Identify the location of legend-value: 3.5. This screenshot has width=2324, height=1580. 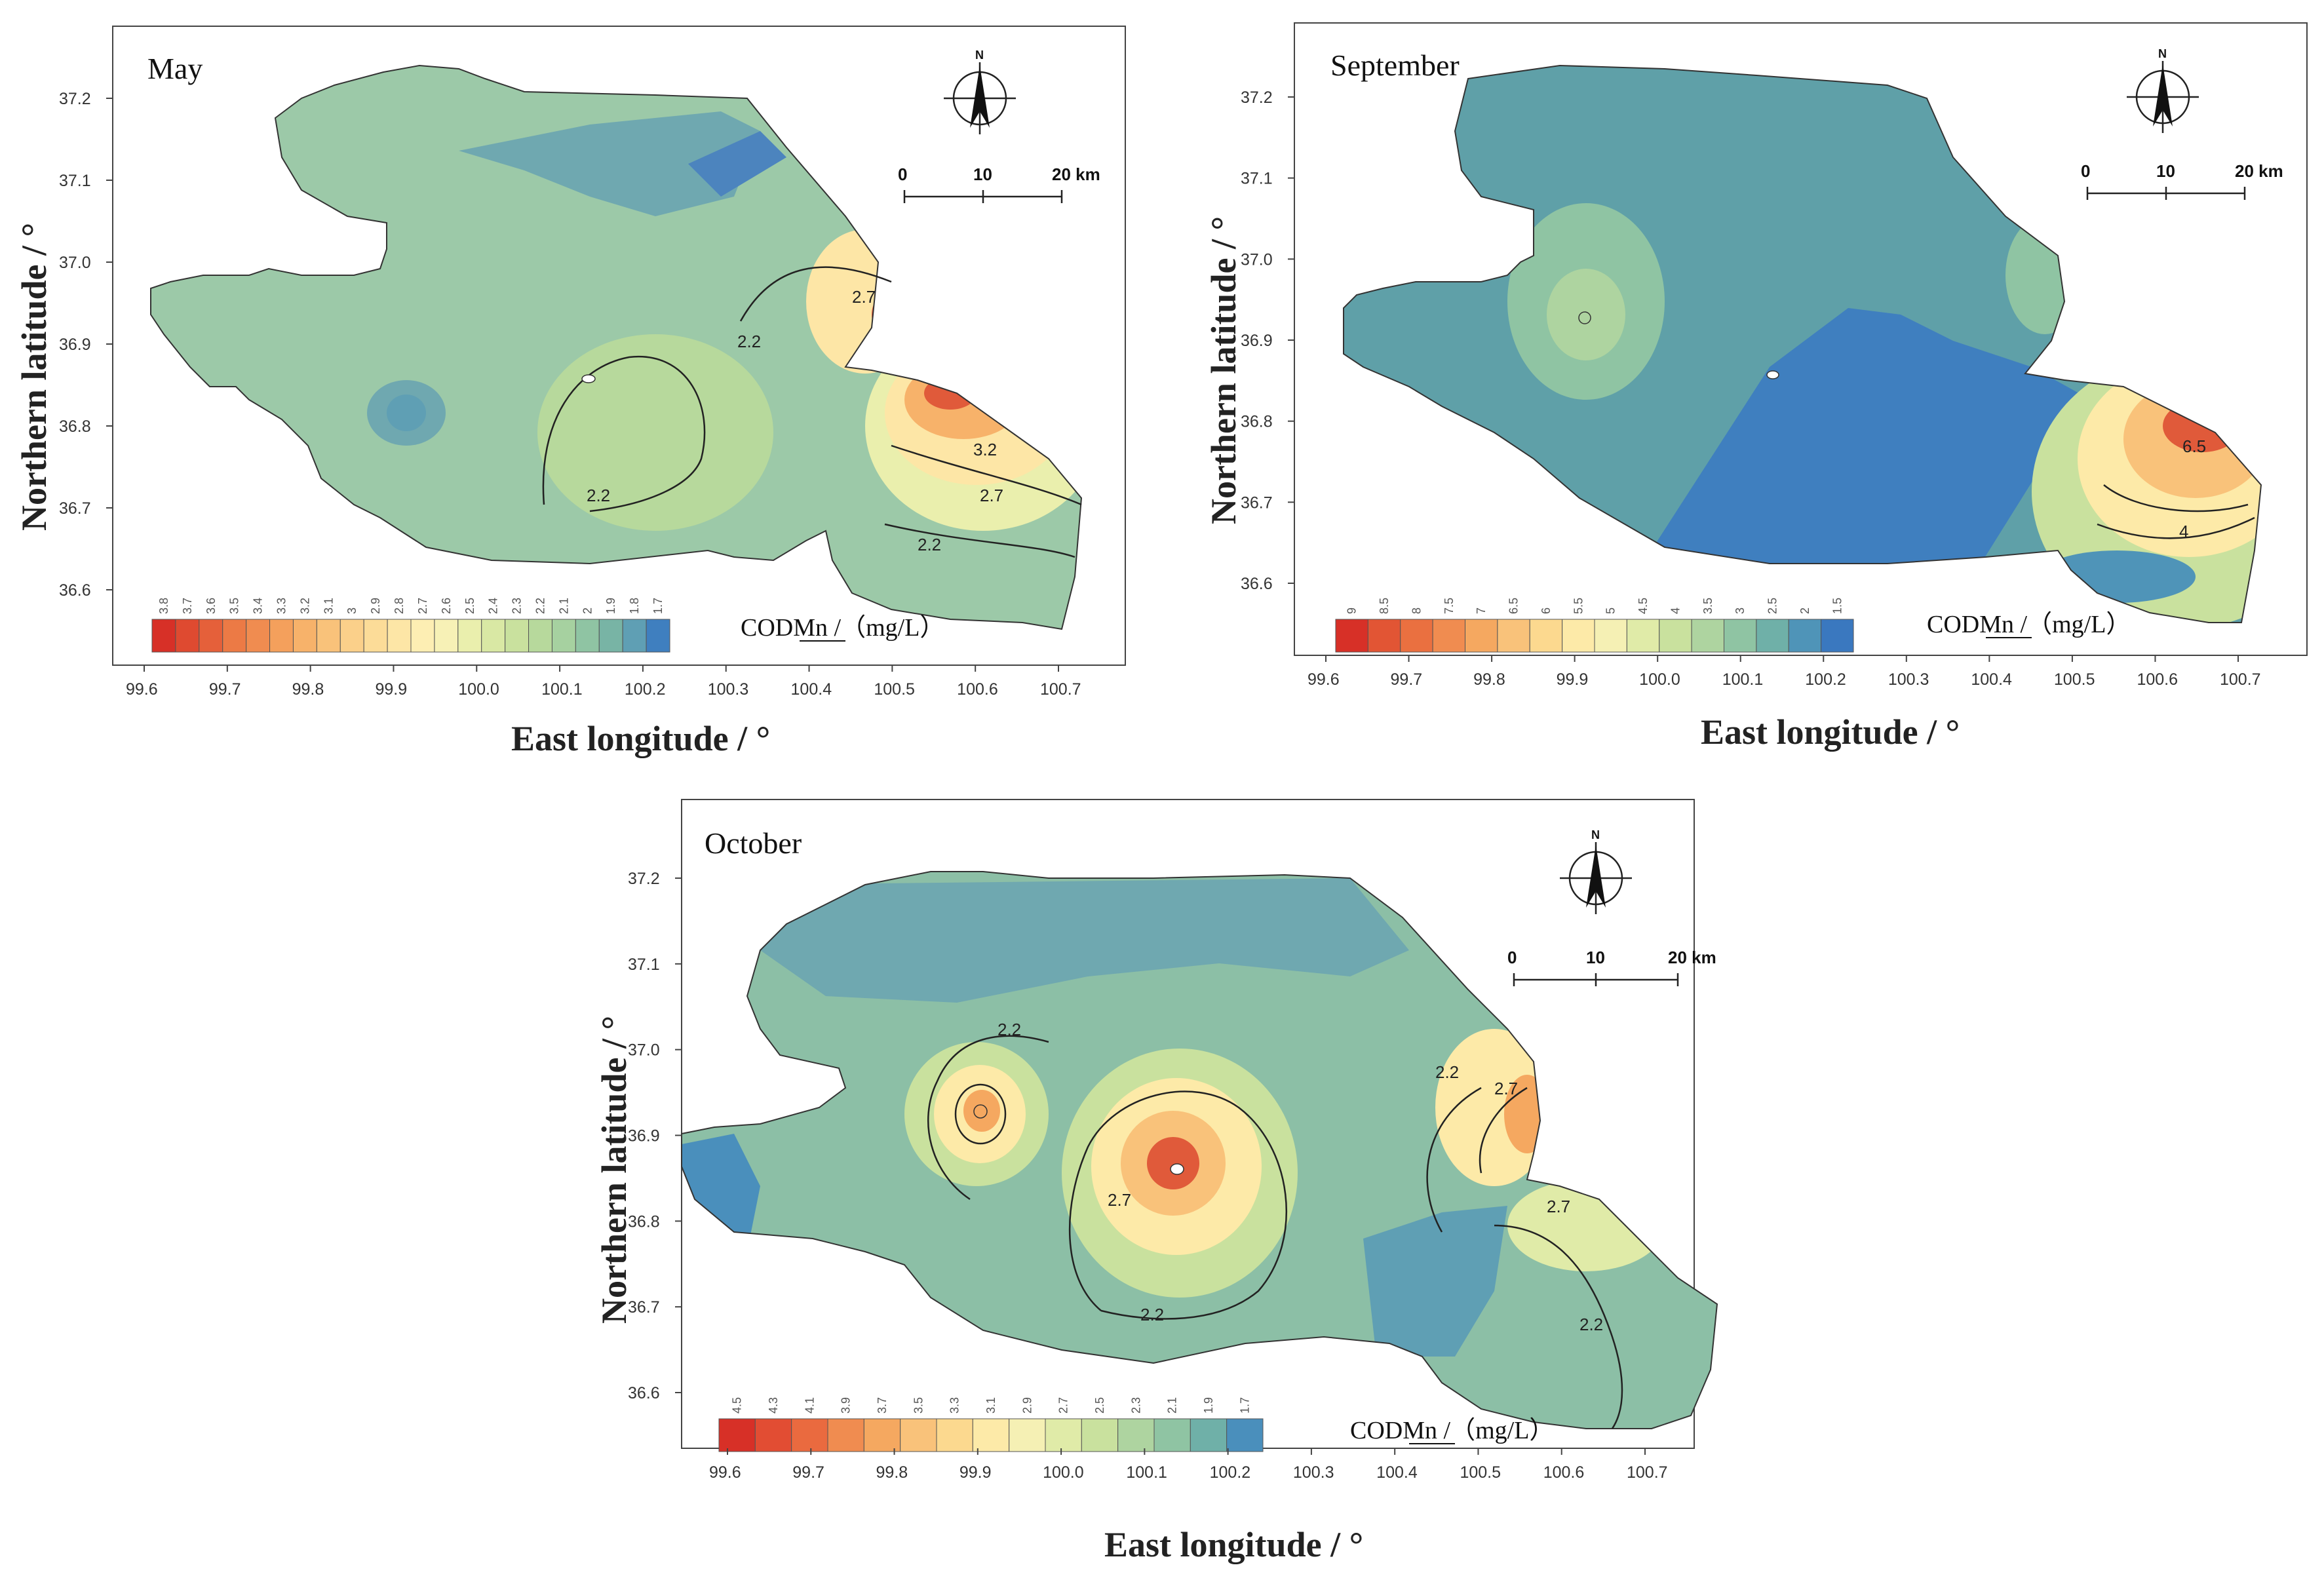
(918, 1405).